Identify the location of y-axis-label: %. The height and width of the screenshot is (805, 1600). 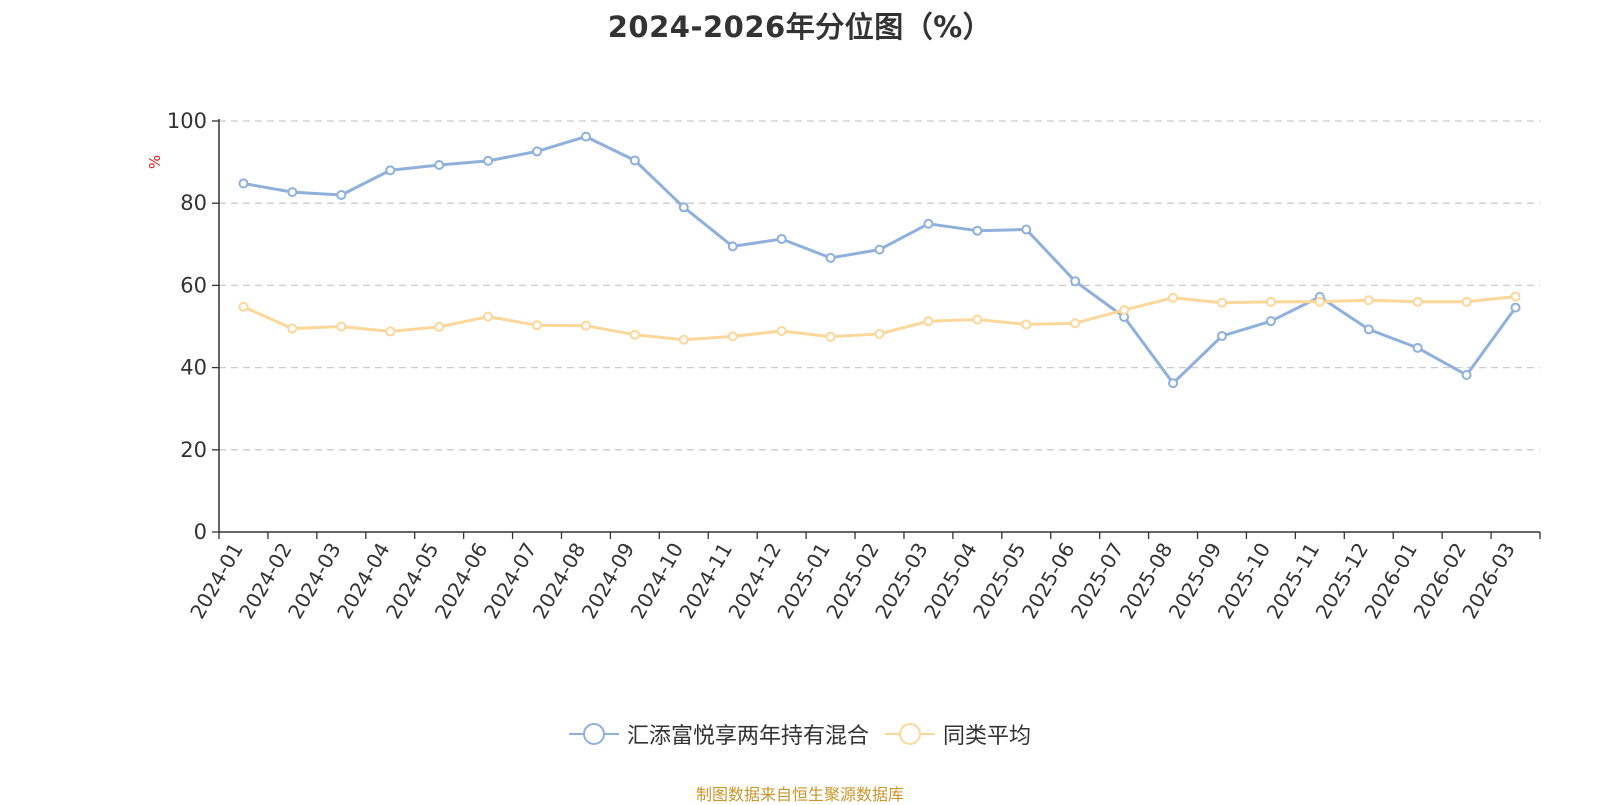
(155, 162).